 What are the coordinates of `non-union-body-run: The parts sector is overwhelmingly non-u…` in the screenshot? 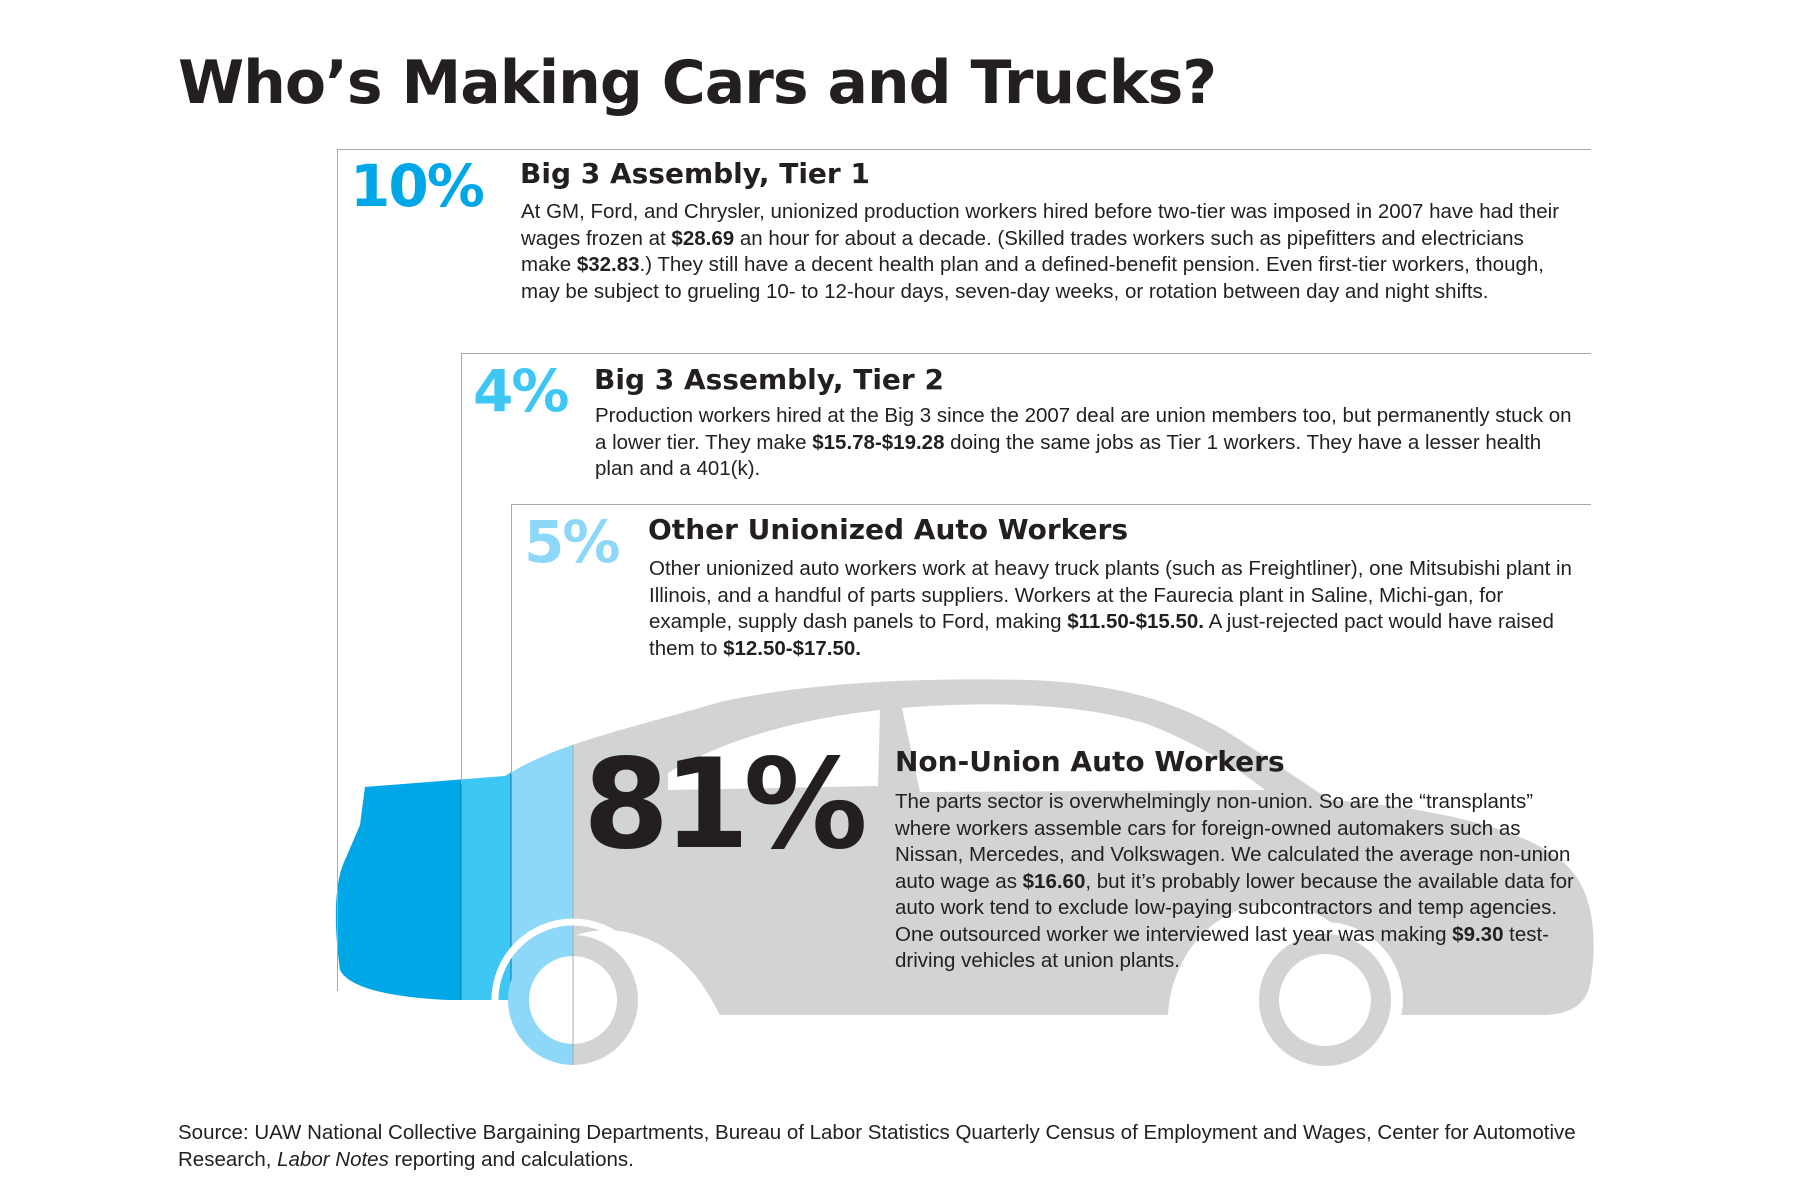 It's located at (1233, 841).